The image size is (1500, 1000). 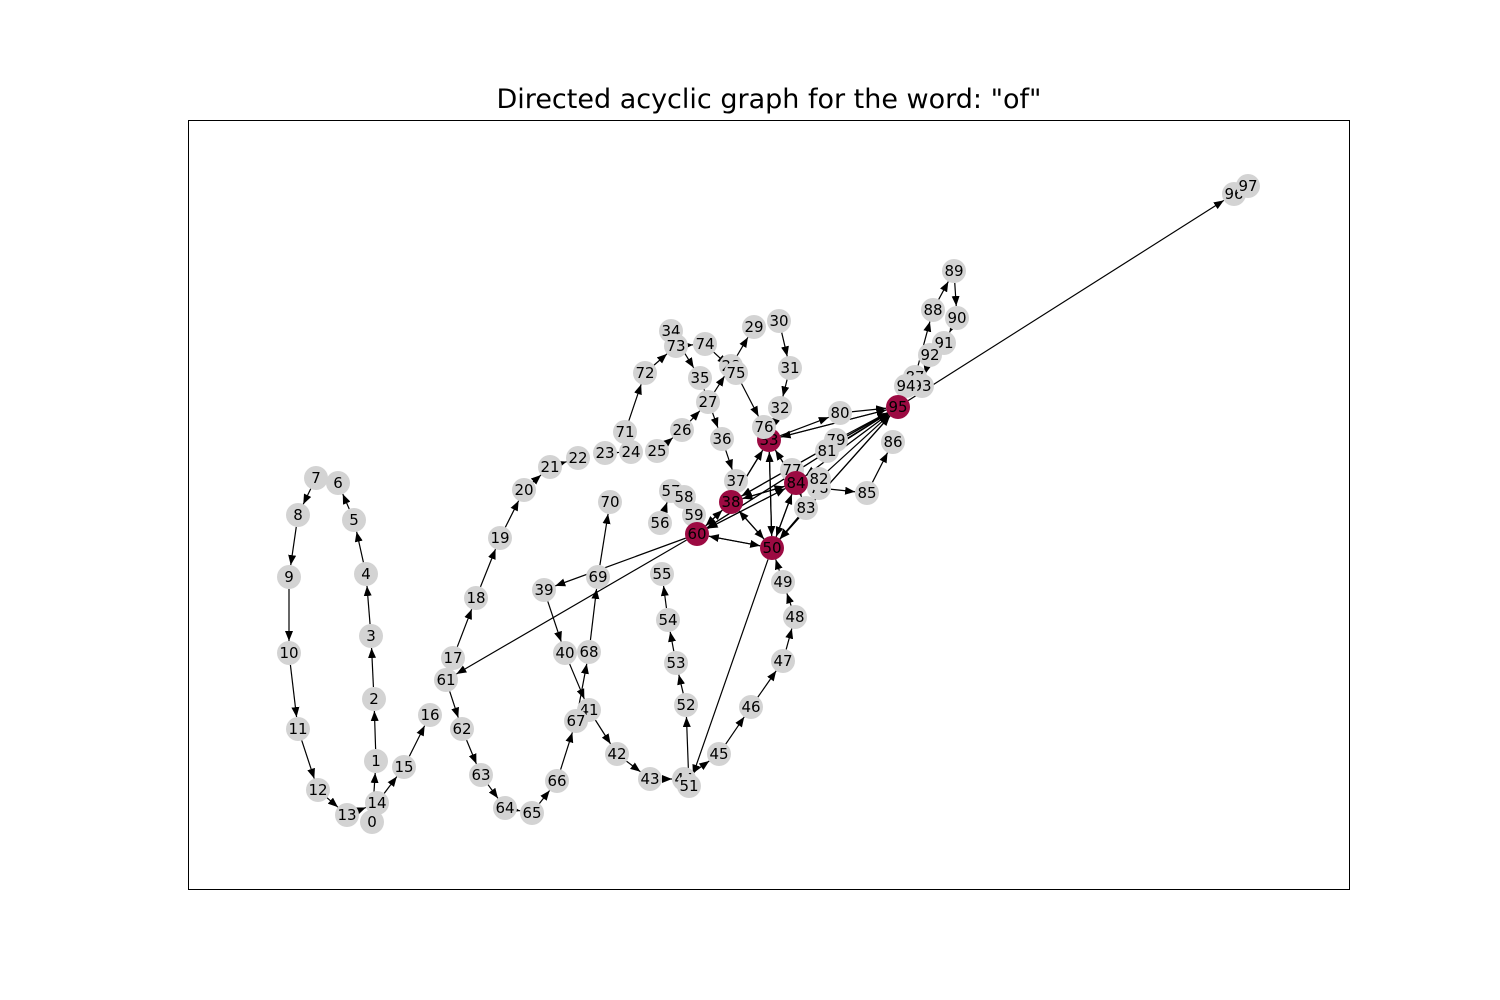 I want to click on node-label: 13, so click(x=346, y=815).